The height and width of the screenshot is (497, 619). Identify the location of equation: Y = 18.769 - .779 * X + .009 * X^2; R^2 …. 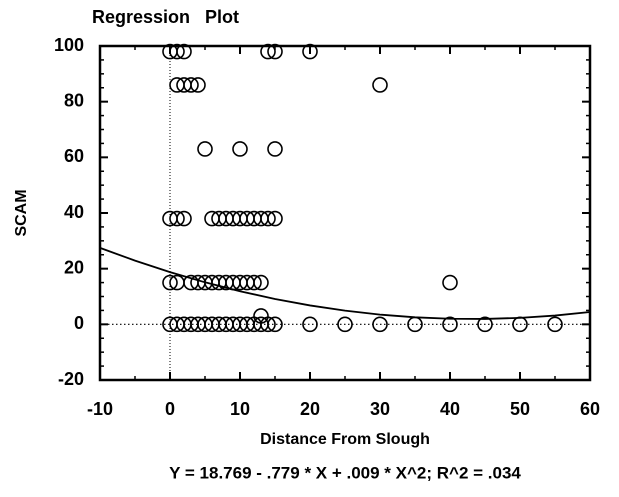
(345, 472).